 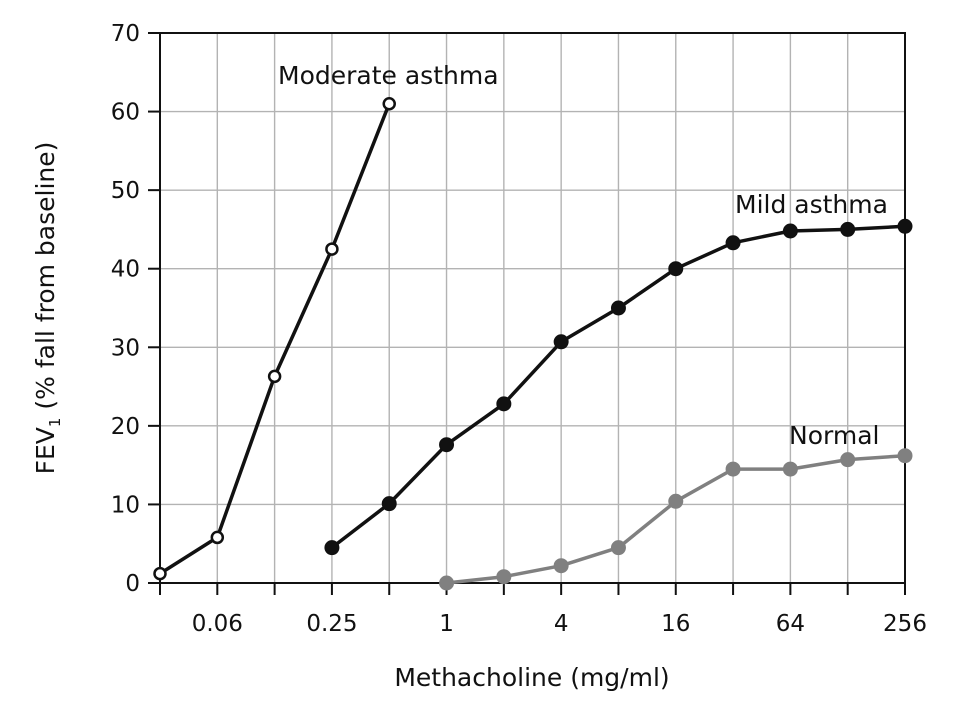 What do you see at coordinates (125, 348) in the screenshot?
I see `y-tick-label: 30` at bounding box center [125, 348].